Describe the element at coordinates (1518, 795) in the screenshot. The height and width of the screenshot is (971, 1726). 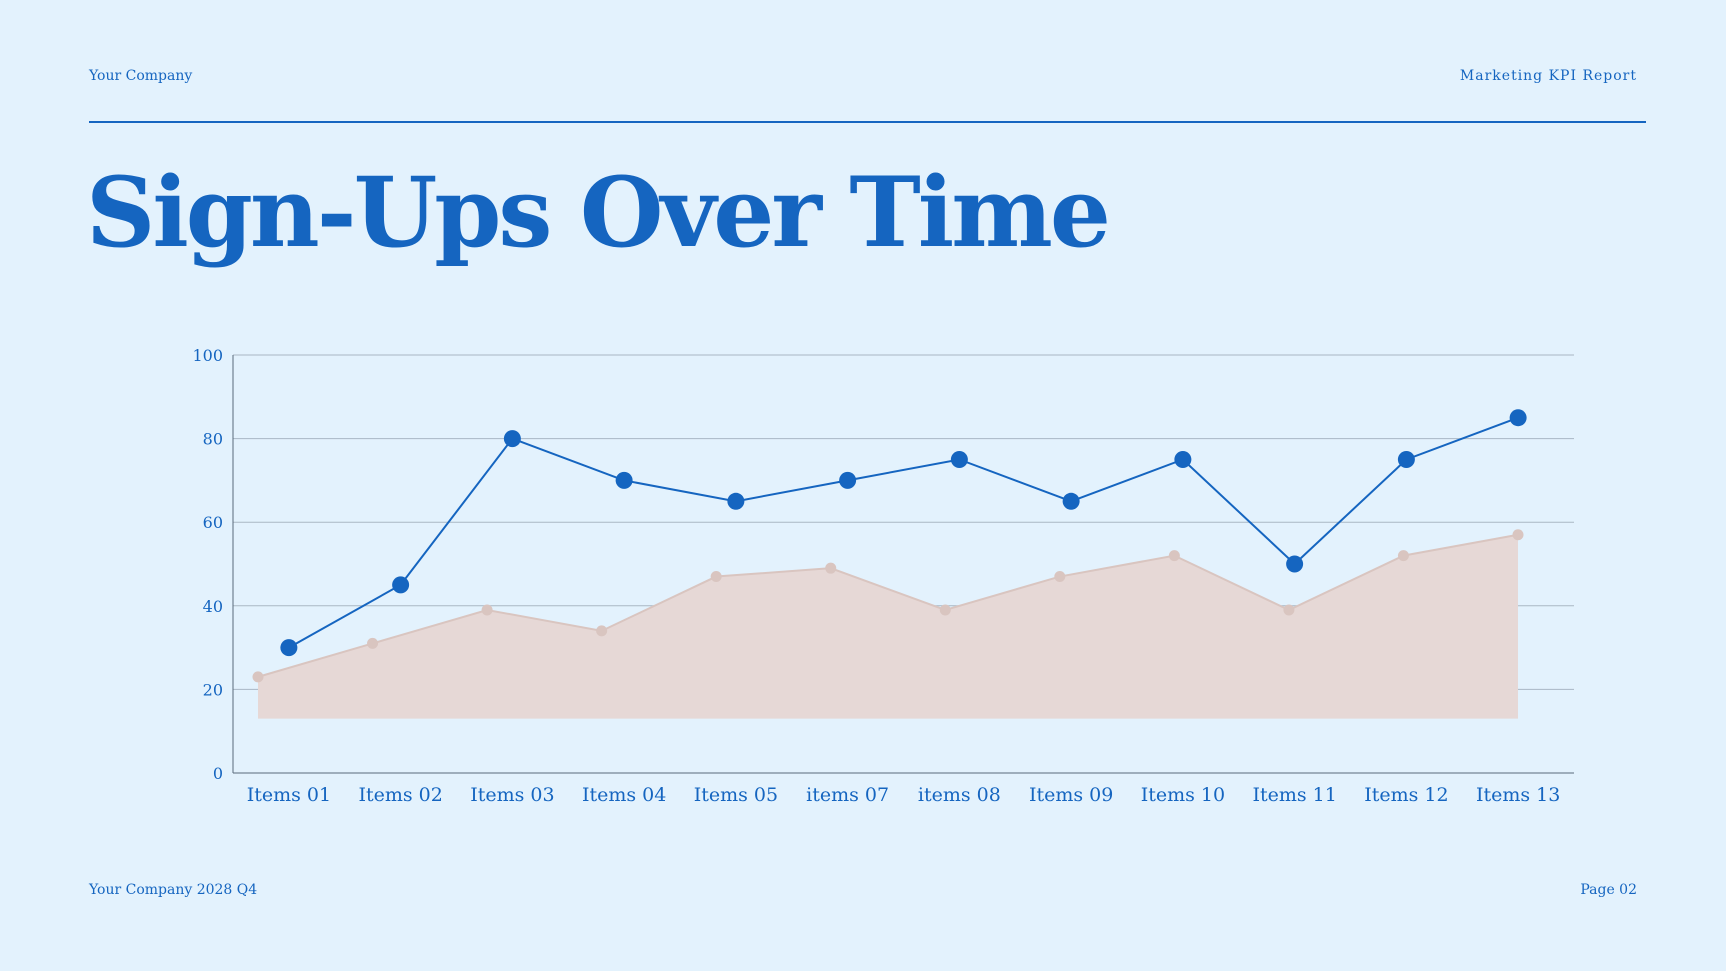
I see `x-tick-label: Items 13` at that location.